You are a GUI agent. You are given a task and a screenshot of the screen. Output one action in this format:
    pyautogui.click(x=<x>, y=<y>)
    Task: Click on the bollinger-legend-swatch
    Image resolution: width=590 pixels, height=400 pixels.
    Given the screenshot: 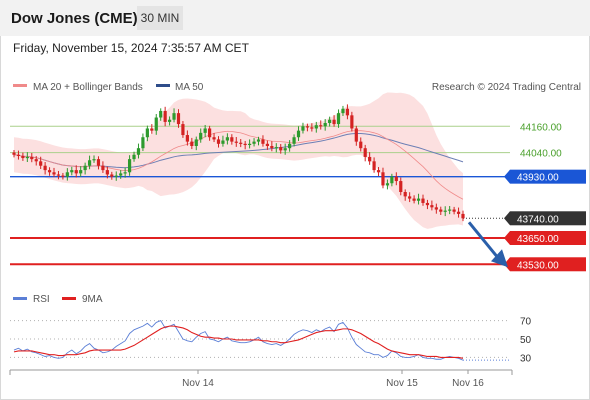 What is the action you would take?
    pyautogui.click(x=20, y=85)
    